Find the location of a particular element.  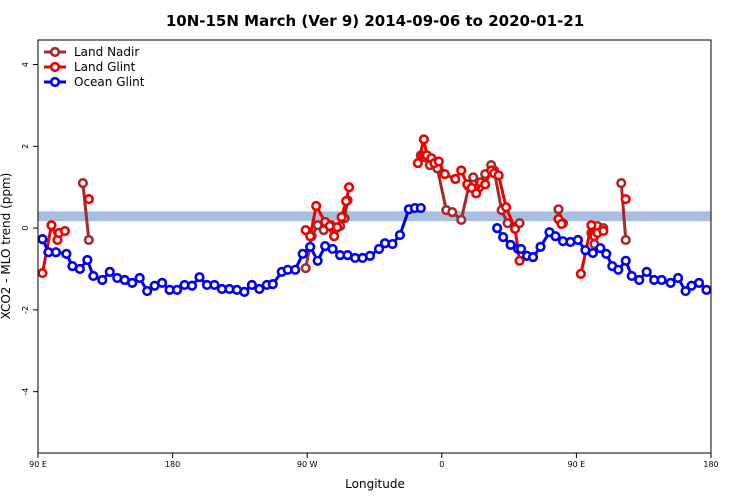

y-axis-label: XCO2 - MLO trend (ppm) is located at coordinates (6, 246).